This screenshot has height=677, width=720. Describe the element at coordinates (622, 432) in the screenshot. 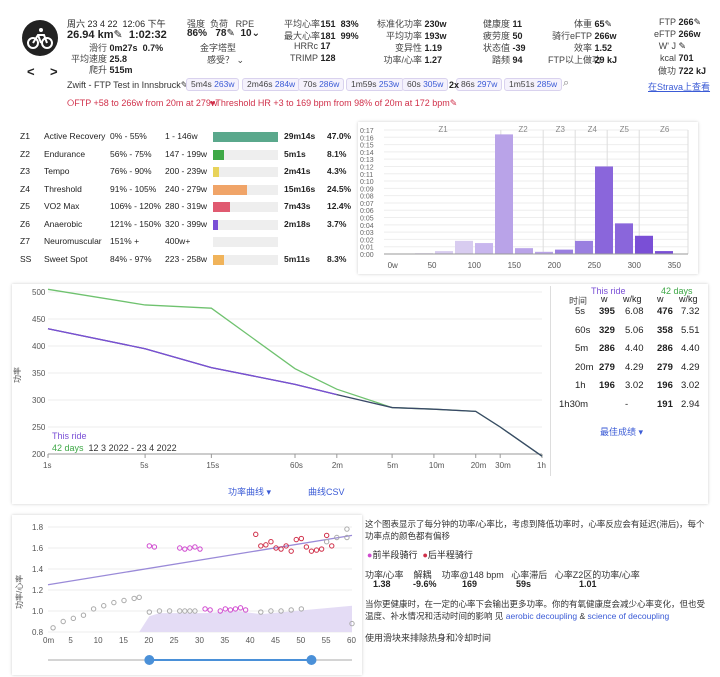

I see `best-efforts-link: 最佳成绩 ▾` at that location.